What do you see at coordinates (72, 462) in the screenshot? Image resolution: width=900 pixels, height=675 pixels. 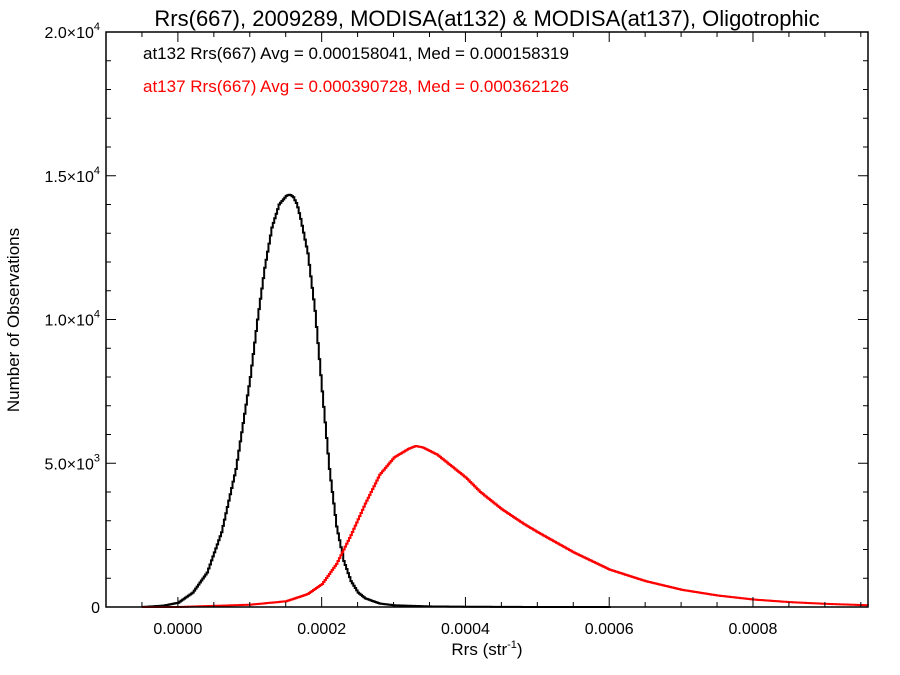 I see `y-tick-label: 5.0×10³` at bounding box center [72, 462].